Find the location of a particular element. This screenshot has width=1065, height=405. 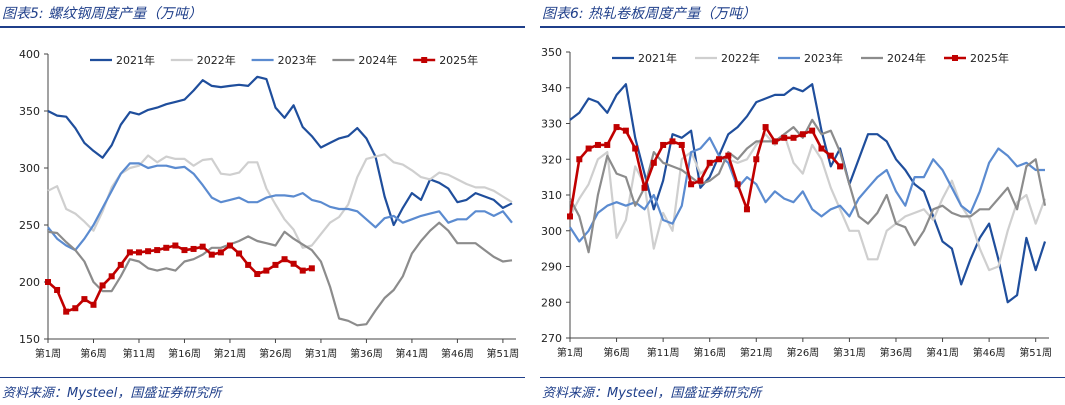

y-tick-label: 200 is located at coordinates (29, 282).